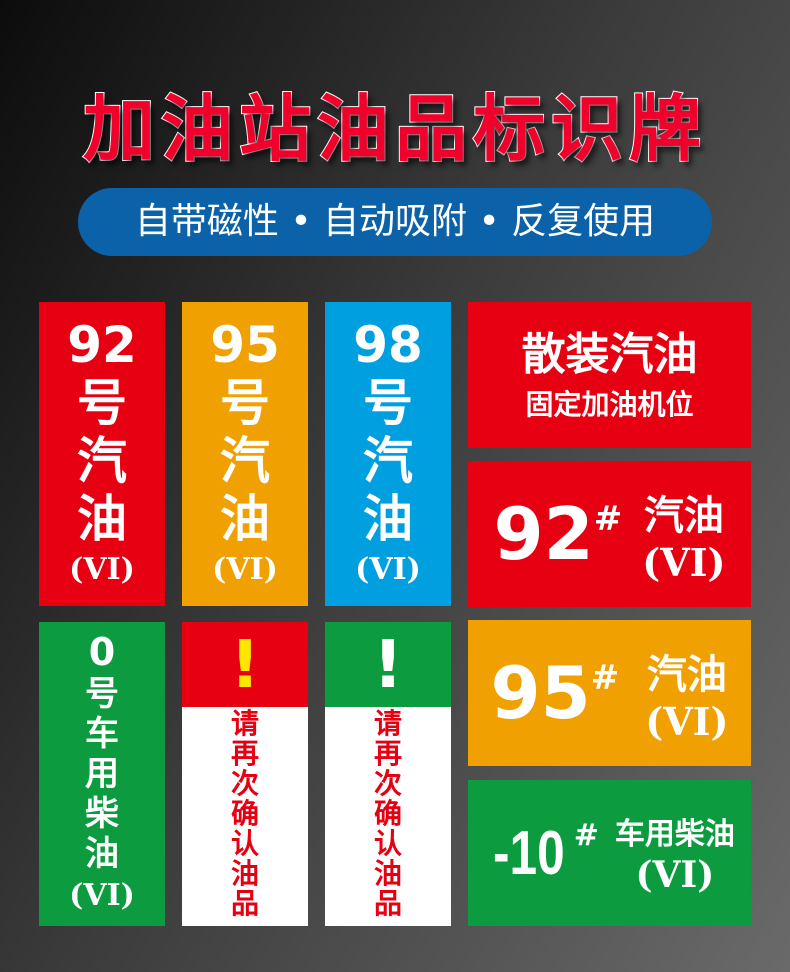 The image size is (790, 972). I want to click on sign-name: 车用柴油, so click(674, 834).